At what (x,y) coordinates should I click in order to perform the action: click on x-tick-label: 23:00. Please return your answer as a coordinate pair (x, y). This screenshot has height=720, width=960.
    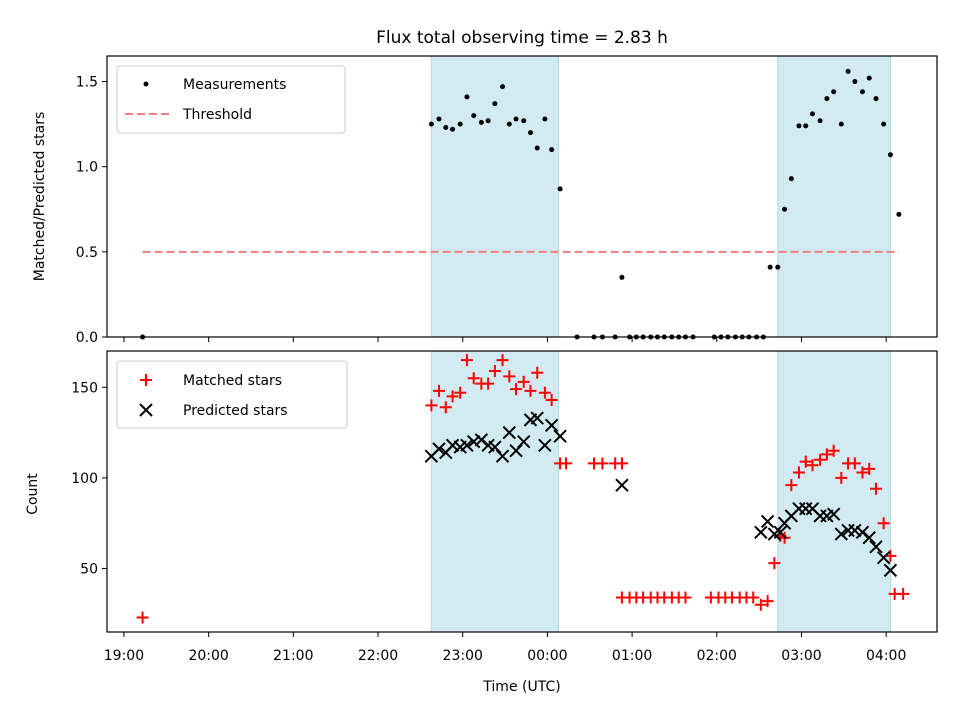
    Looking at the image, I should click on (463, 656).